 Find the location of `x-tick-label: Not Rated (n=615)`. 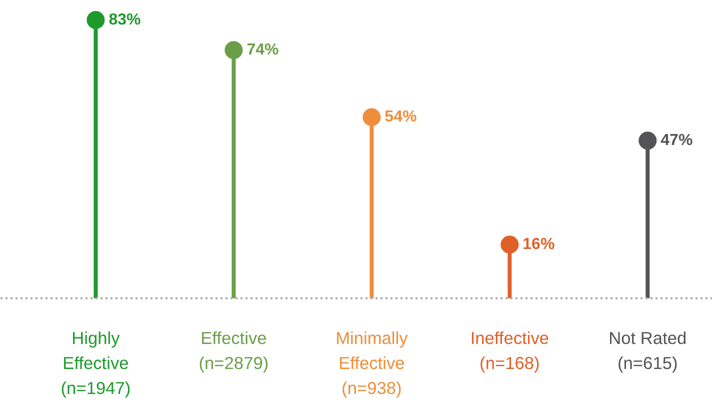

x-tick-label: Not Rated (n=615) is located at coordinates (647, 351).